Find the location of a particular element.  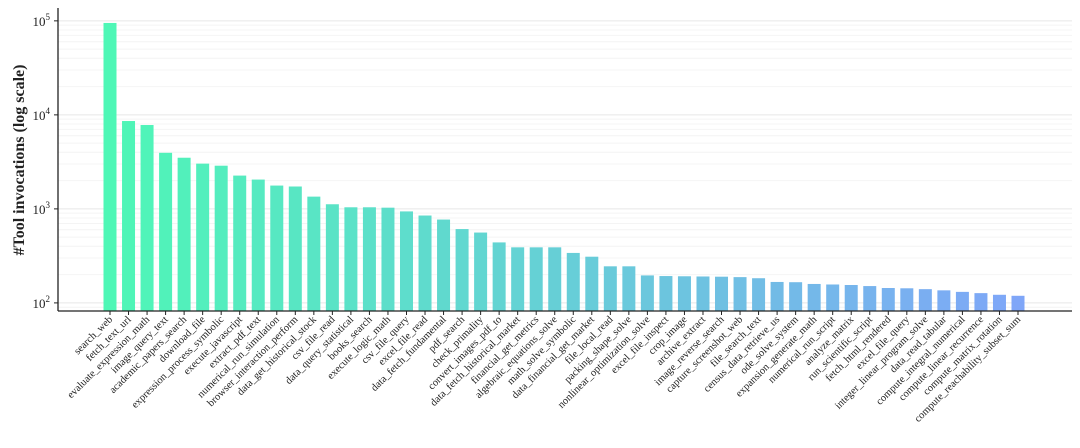

bar-data_query_statistical is located at coordinates (351, 259).